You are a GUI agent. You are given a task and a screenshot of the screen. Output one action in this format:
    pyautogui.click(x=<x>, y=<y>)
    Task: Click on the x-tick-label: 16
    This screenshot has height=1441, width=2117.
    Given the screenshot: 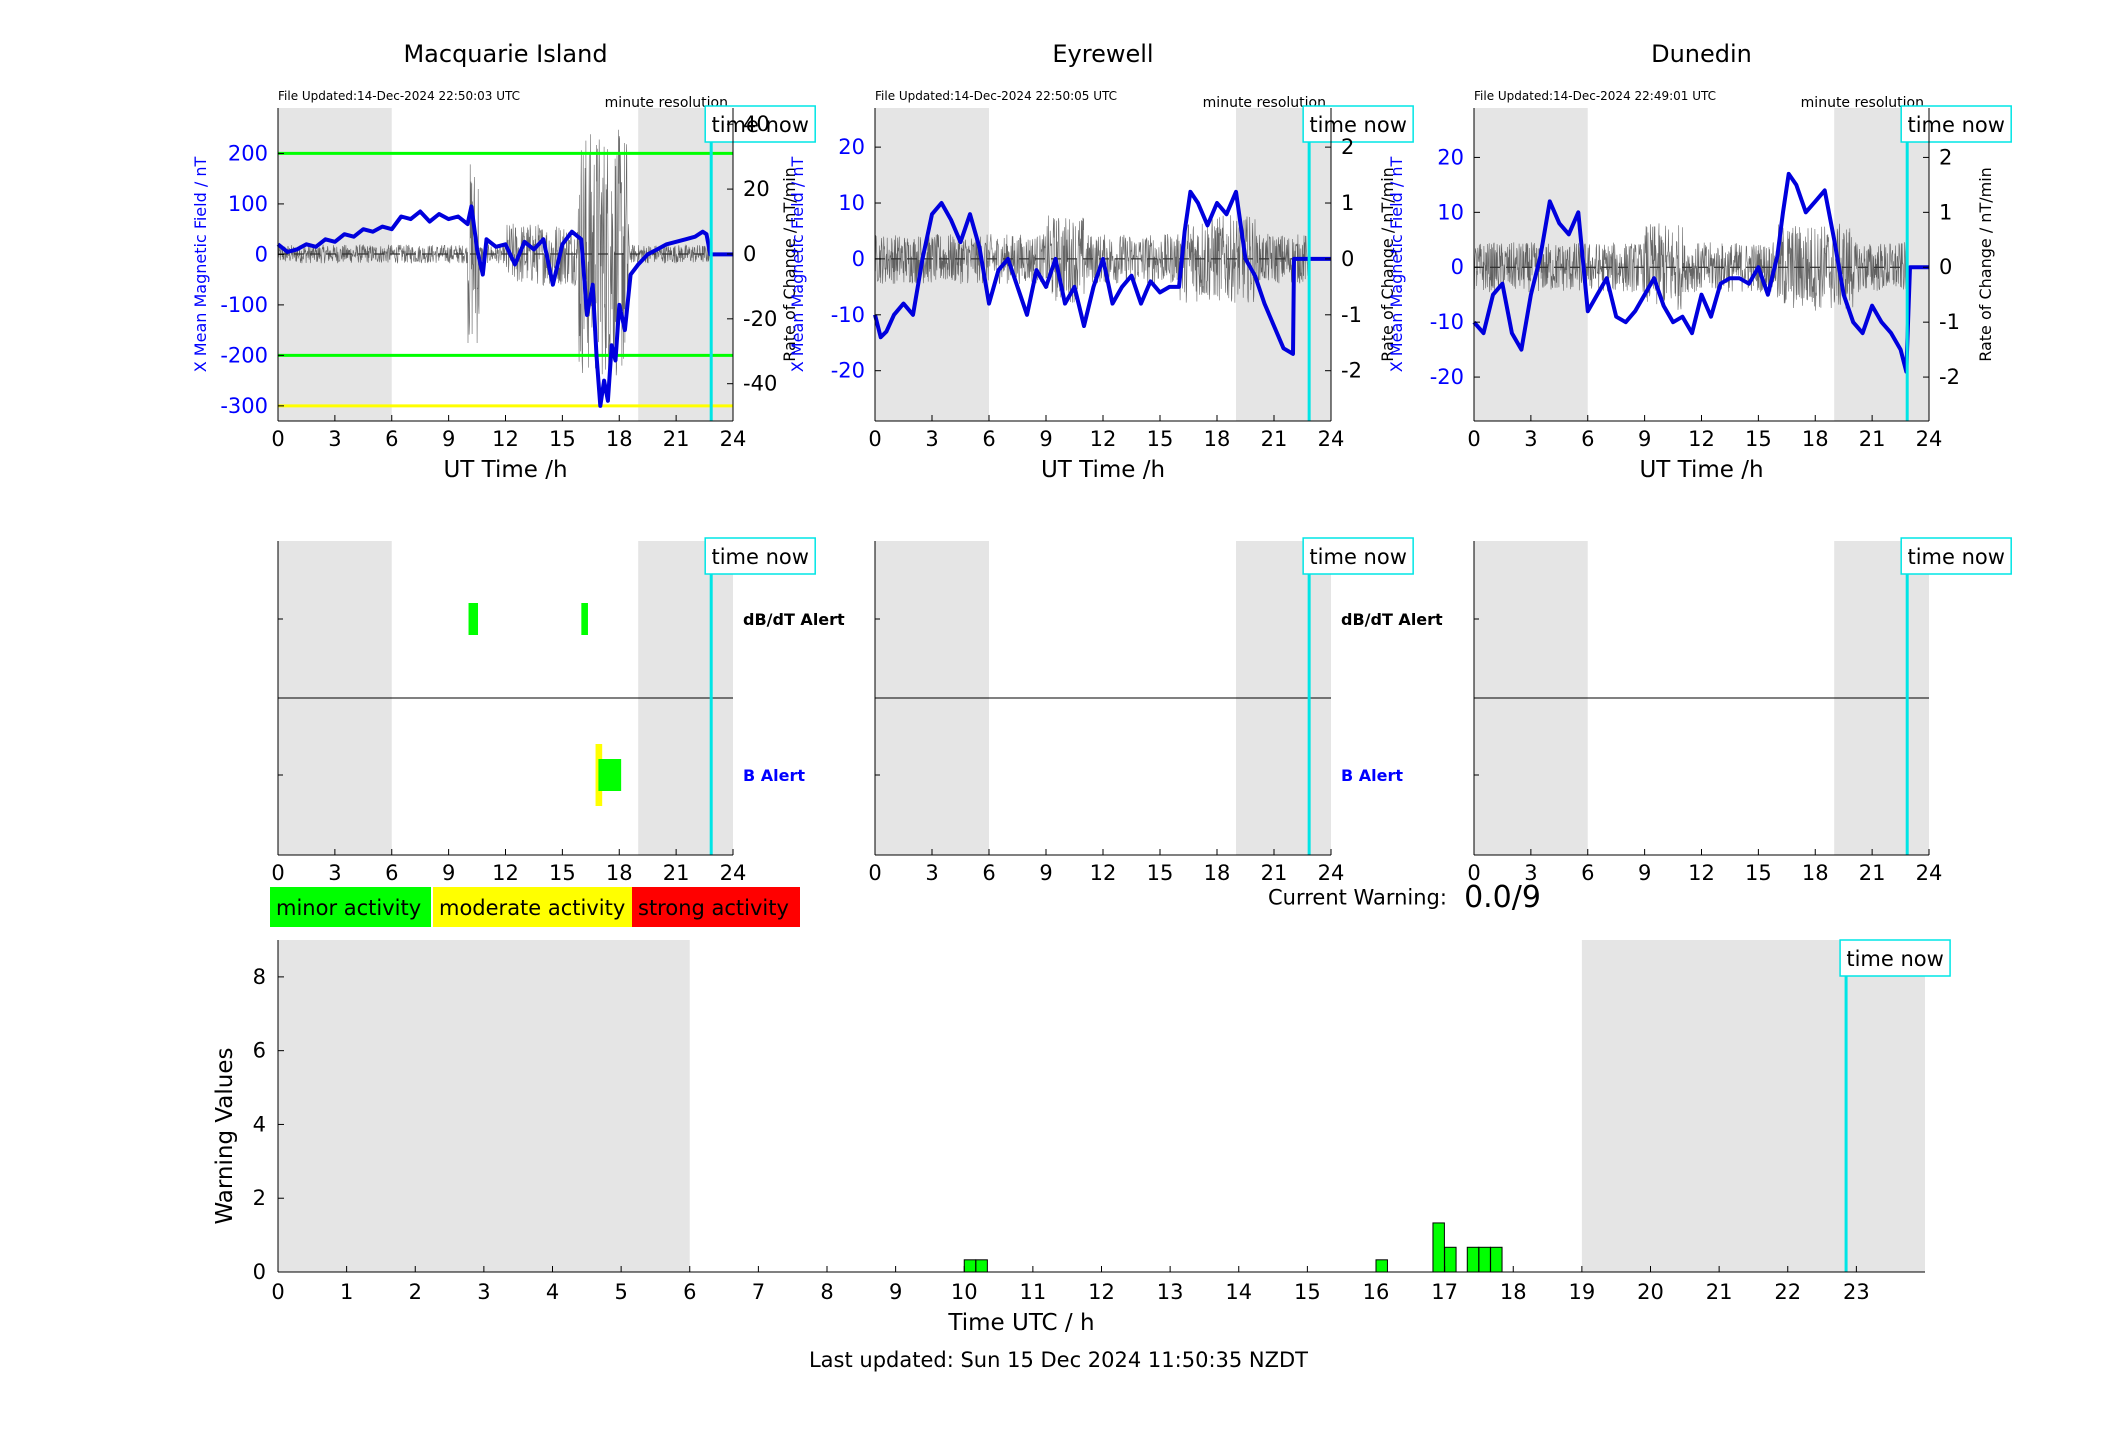 What is the action you would take?
    pyautogui.click(x=1376, y=1292)
    